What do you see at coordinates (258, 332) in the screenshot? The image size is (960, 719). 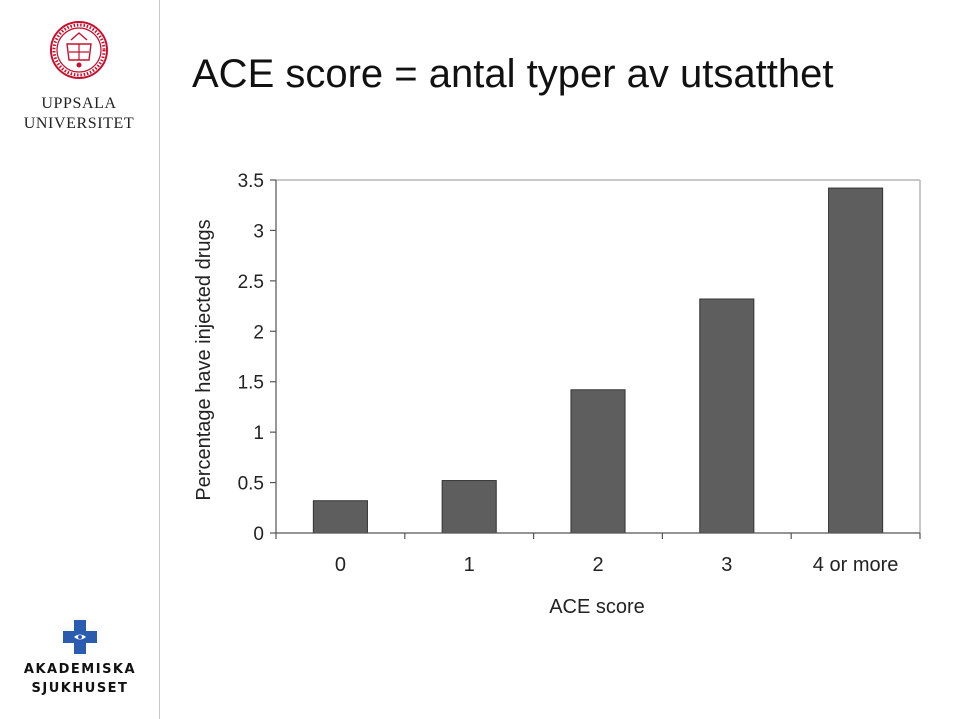 I see `y-tick-label: 2` at bounding box center [258, 332].